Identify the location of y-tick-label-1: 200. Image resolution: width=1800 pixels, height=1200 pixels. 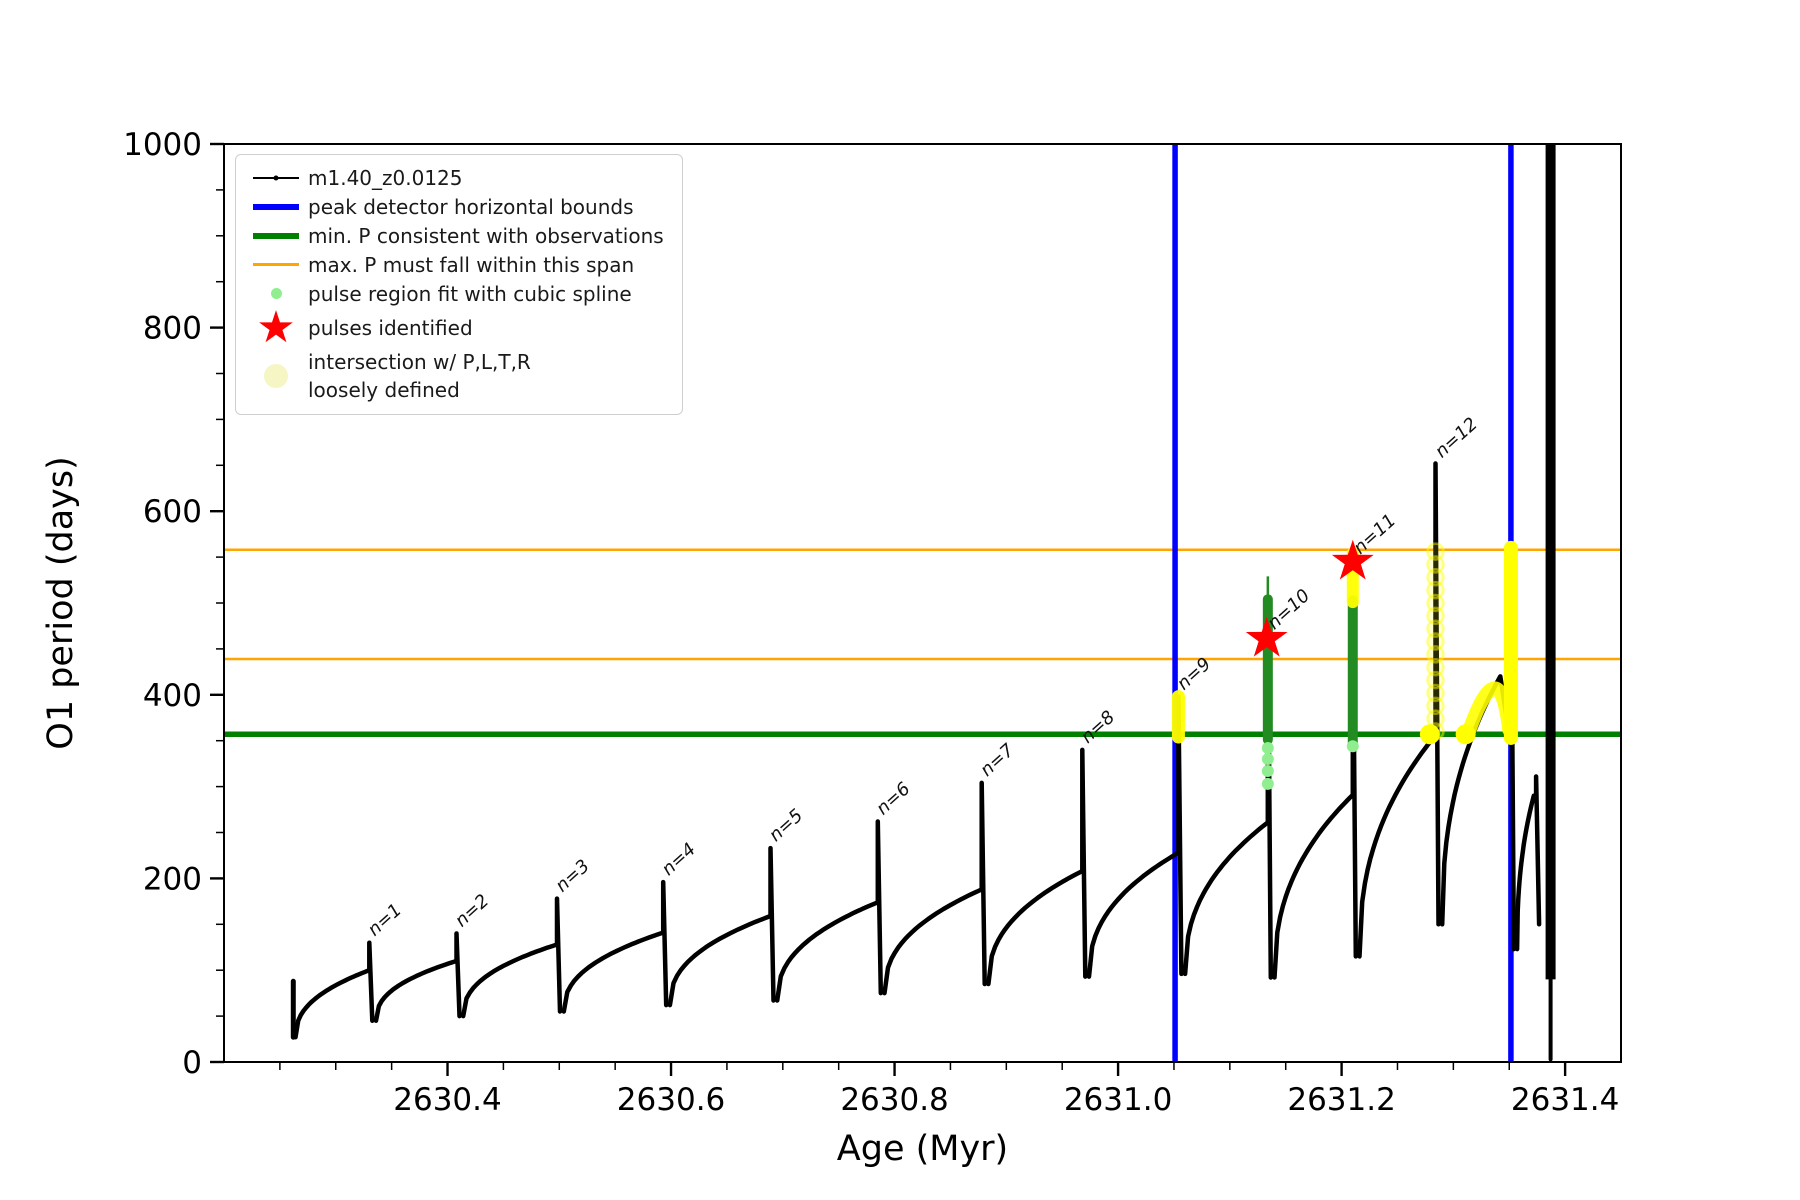
(172, 879).